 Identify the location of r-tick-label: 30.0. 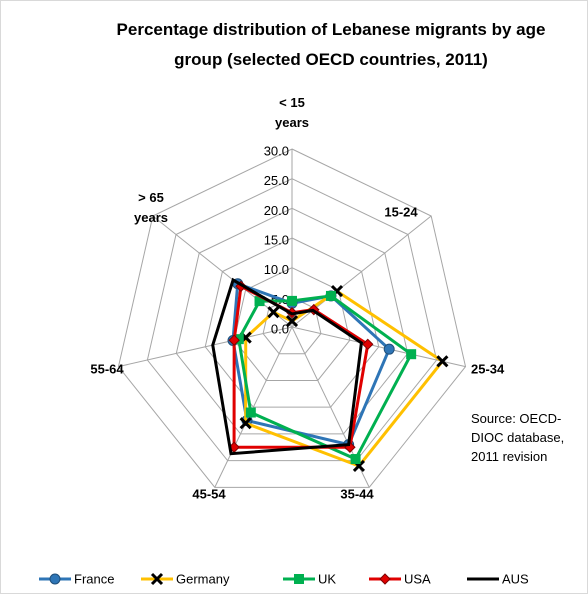
(276, 150).